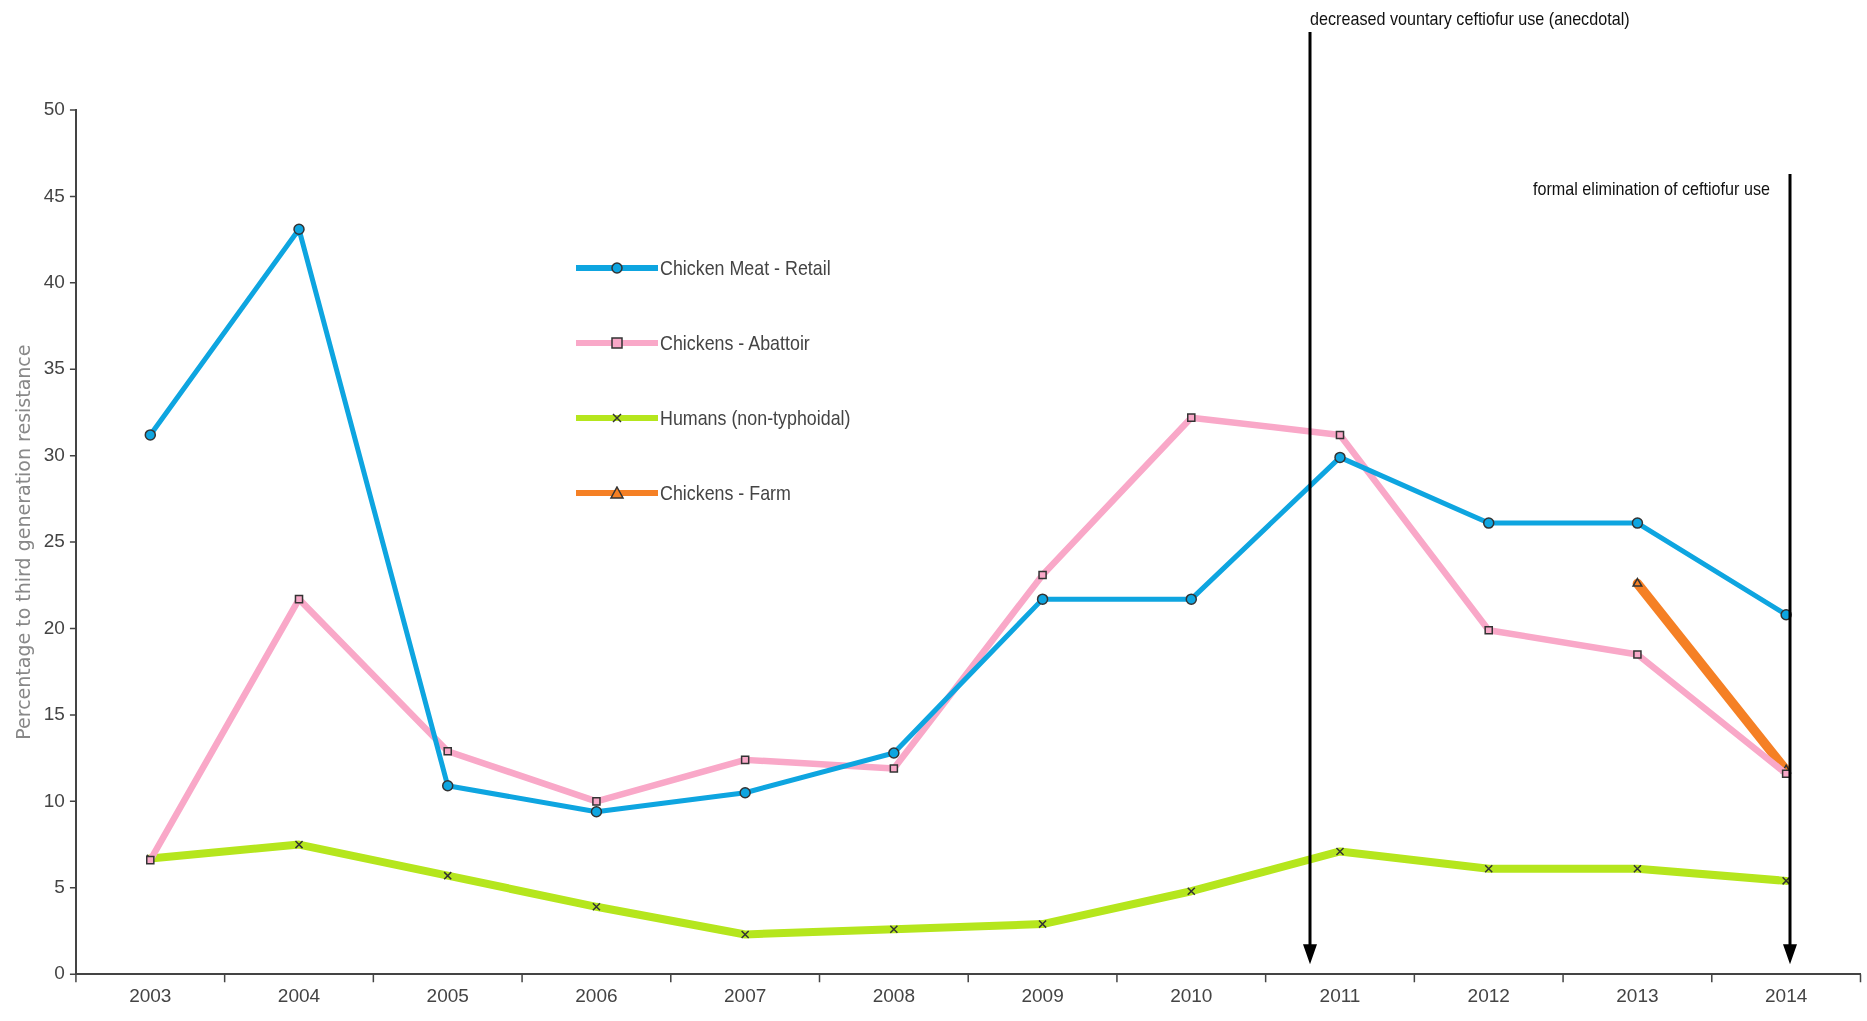 The height and width of the screenshot is (1021, 1867). I want to click on y-tick-label: 40, so click(54, 282).